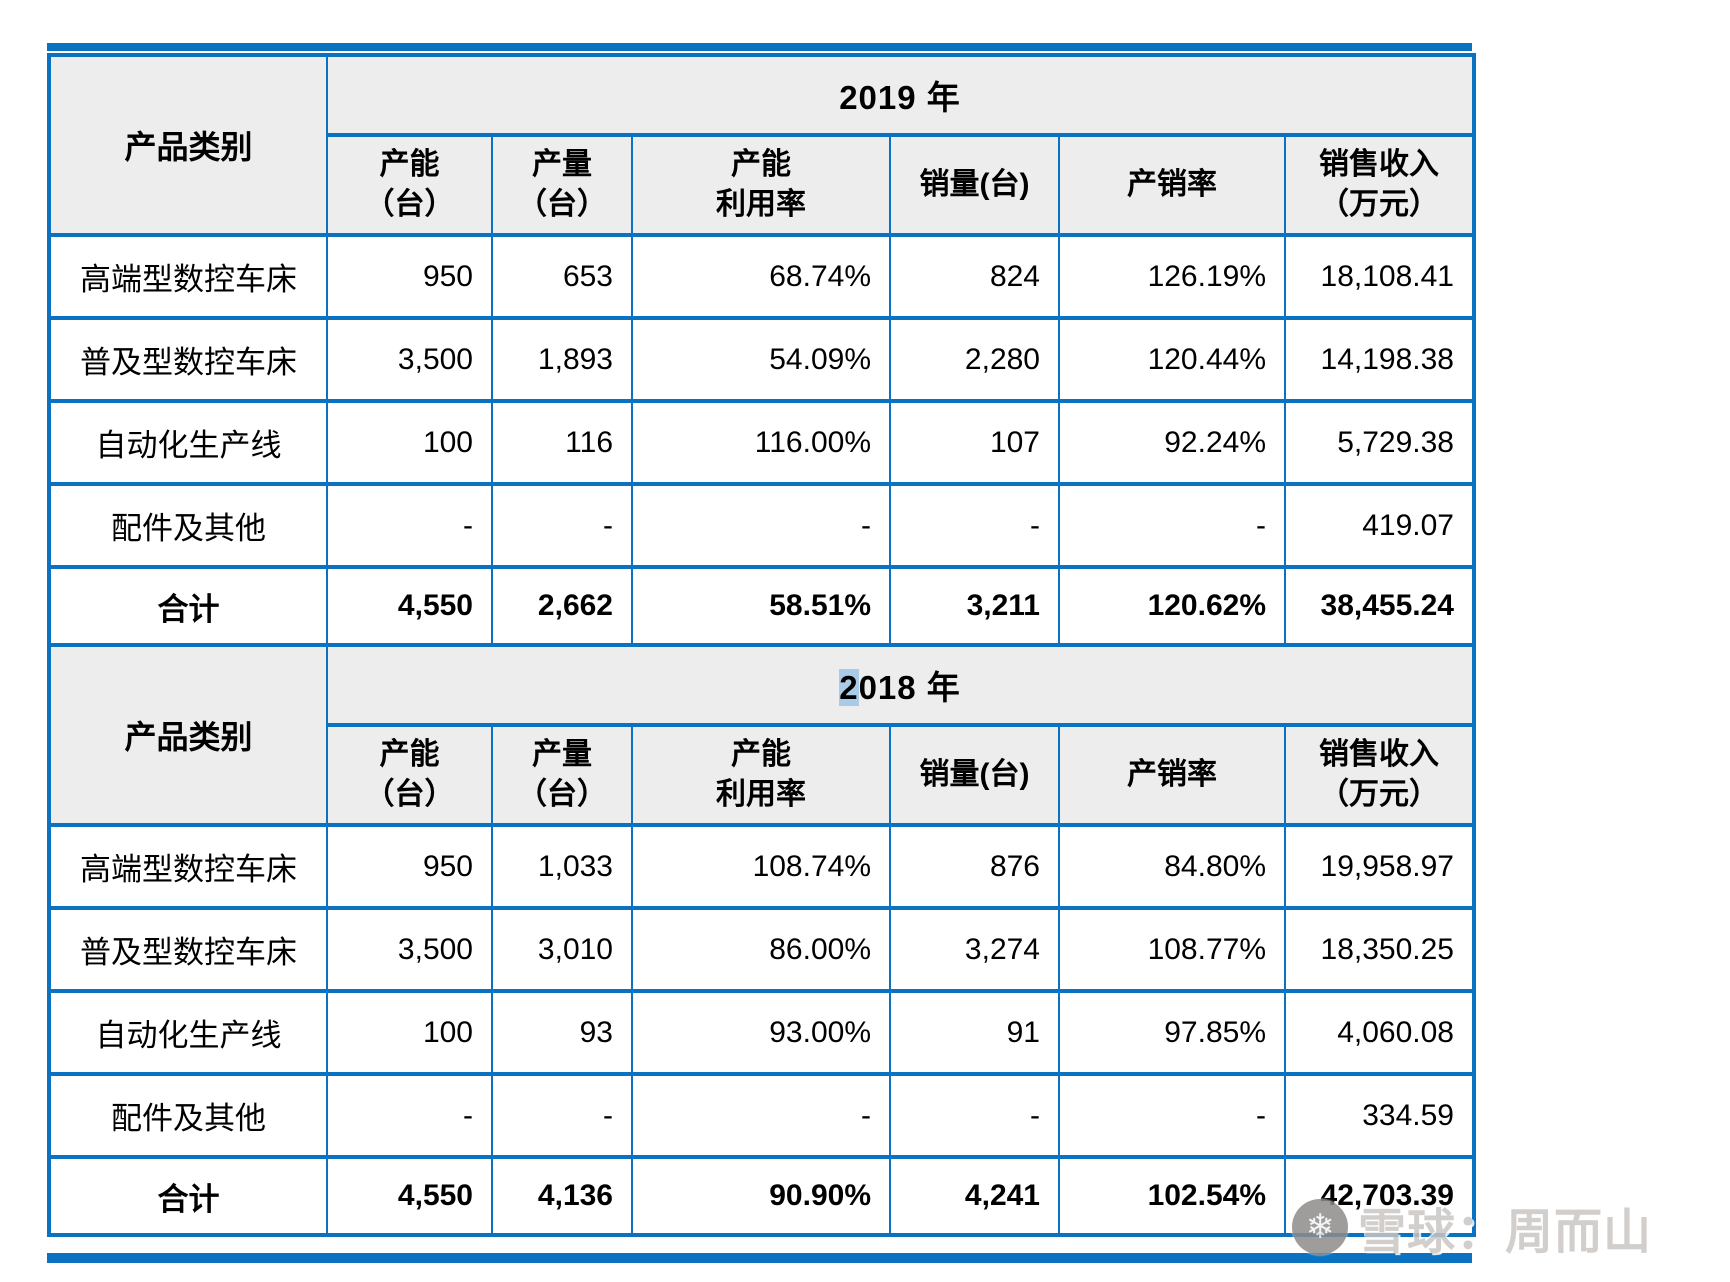 This screenshot has width=1730, height=1282. What do you see at coordinates (1172, 866) in the screenshot?
I see `value-cell: 84.80%` at bounding box center [1172, 866].